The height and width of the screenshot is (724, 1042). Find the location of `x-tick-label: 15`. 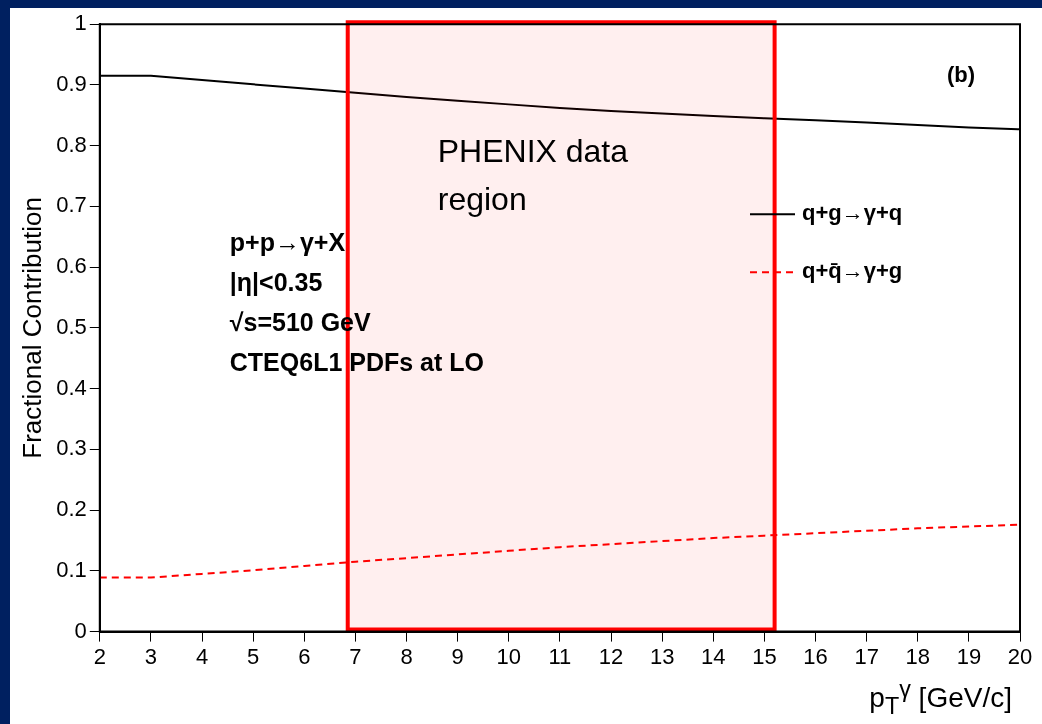

x-tick-label: 15 is located at coordinates (764, 656).